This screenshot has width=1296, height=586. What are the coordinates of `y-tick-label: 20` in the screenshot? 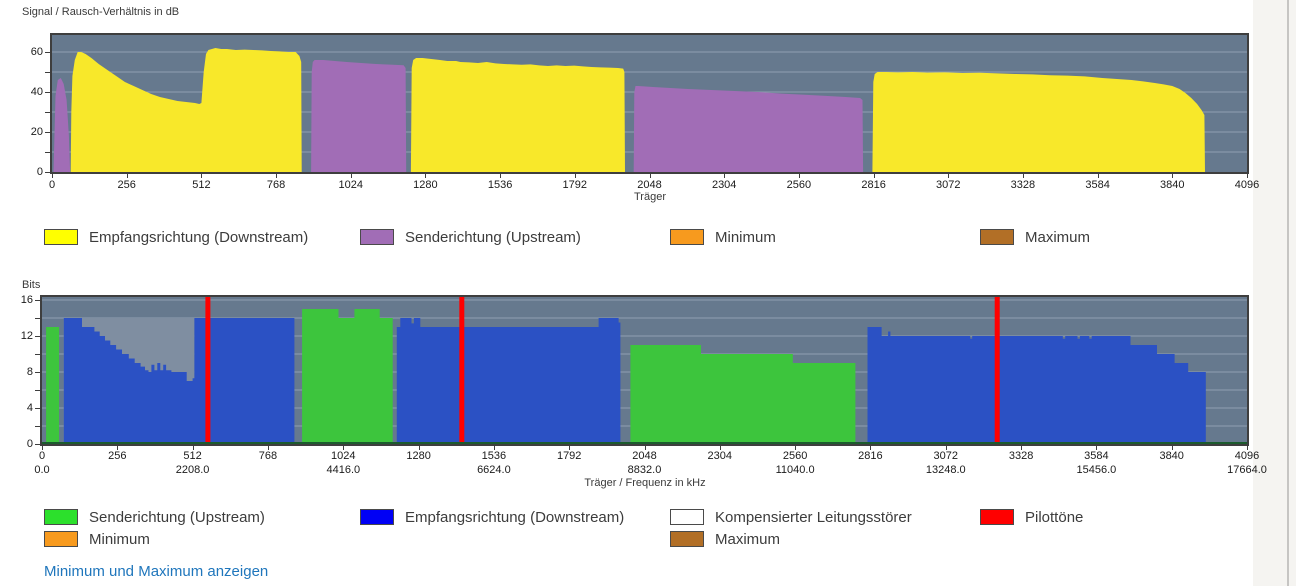 It's located at (36, 132).